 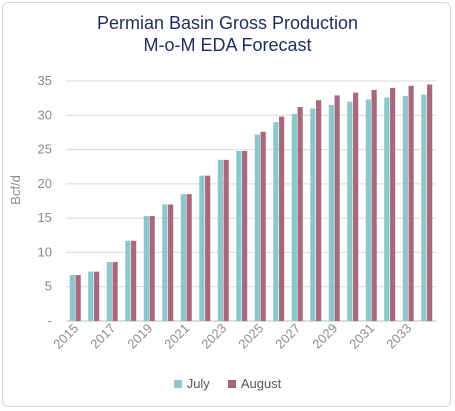 I want to click on bar-august-2034, so click(x=430, y=202).